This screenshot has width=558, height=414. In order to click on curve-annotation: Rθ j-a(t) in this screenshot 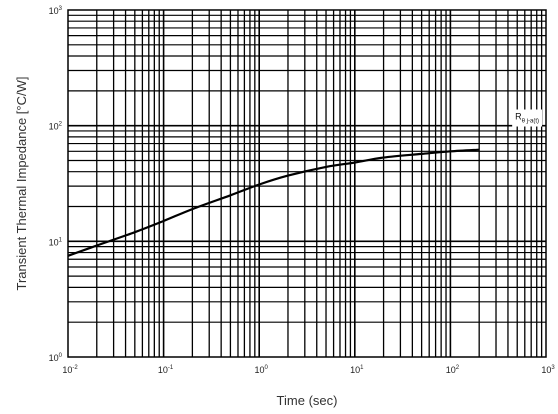, I will do `click(527, 118)`.